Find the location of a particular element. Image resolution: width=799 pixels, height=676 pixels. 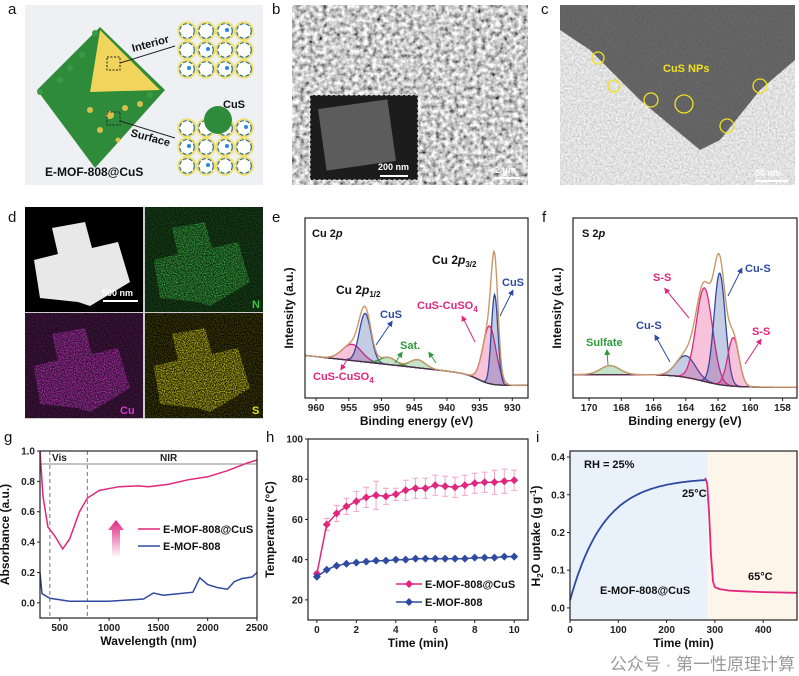

y-tick-label: 0.4 is located at coordinates (558, 458).